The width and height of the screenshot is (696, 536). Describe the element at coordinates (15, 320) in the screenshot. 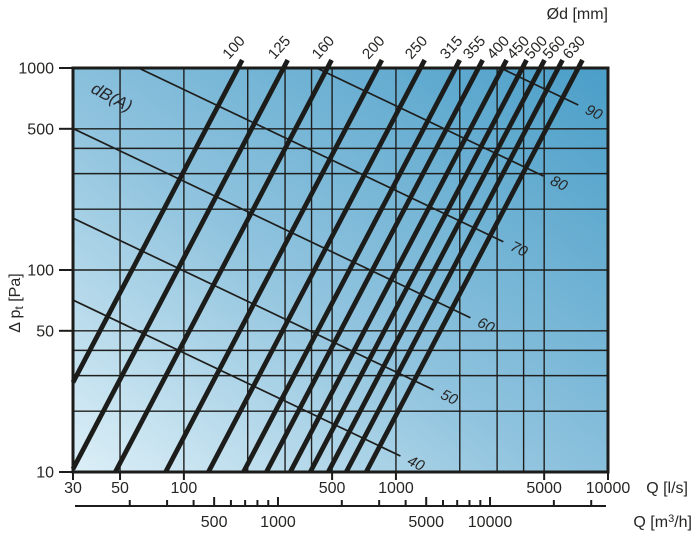

I see `y-axis-title-prefix: Δ p` at that location.